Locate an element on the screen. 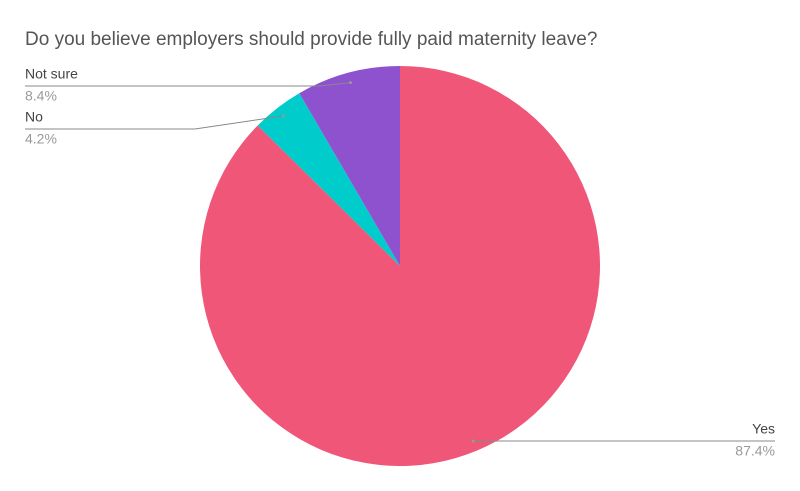  slice-value: 87.4% is located at coordinates (755, 451).